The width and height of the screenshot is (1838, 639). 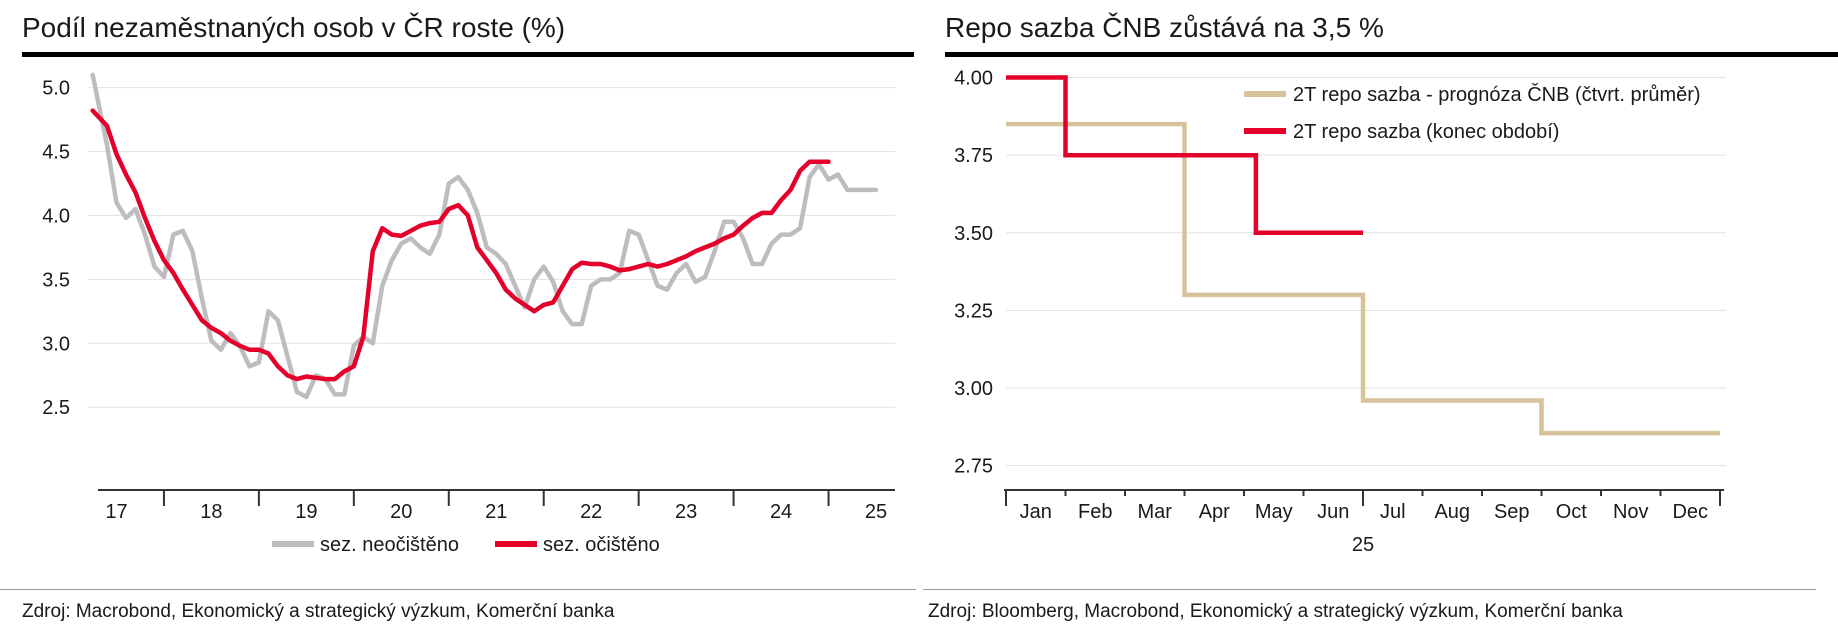 What do you see at coordinates (1363, 545) in the screenshot?
I see `x-axis-label: 25` at bounding box center [1363, 545].